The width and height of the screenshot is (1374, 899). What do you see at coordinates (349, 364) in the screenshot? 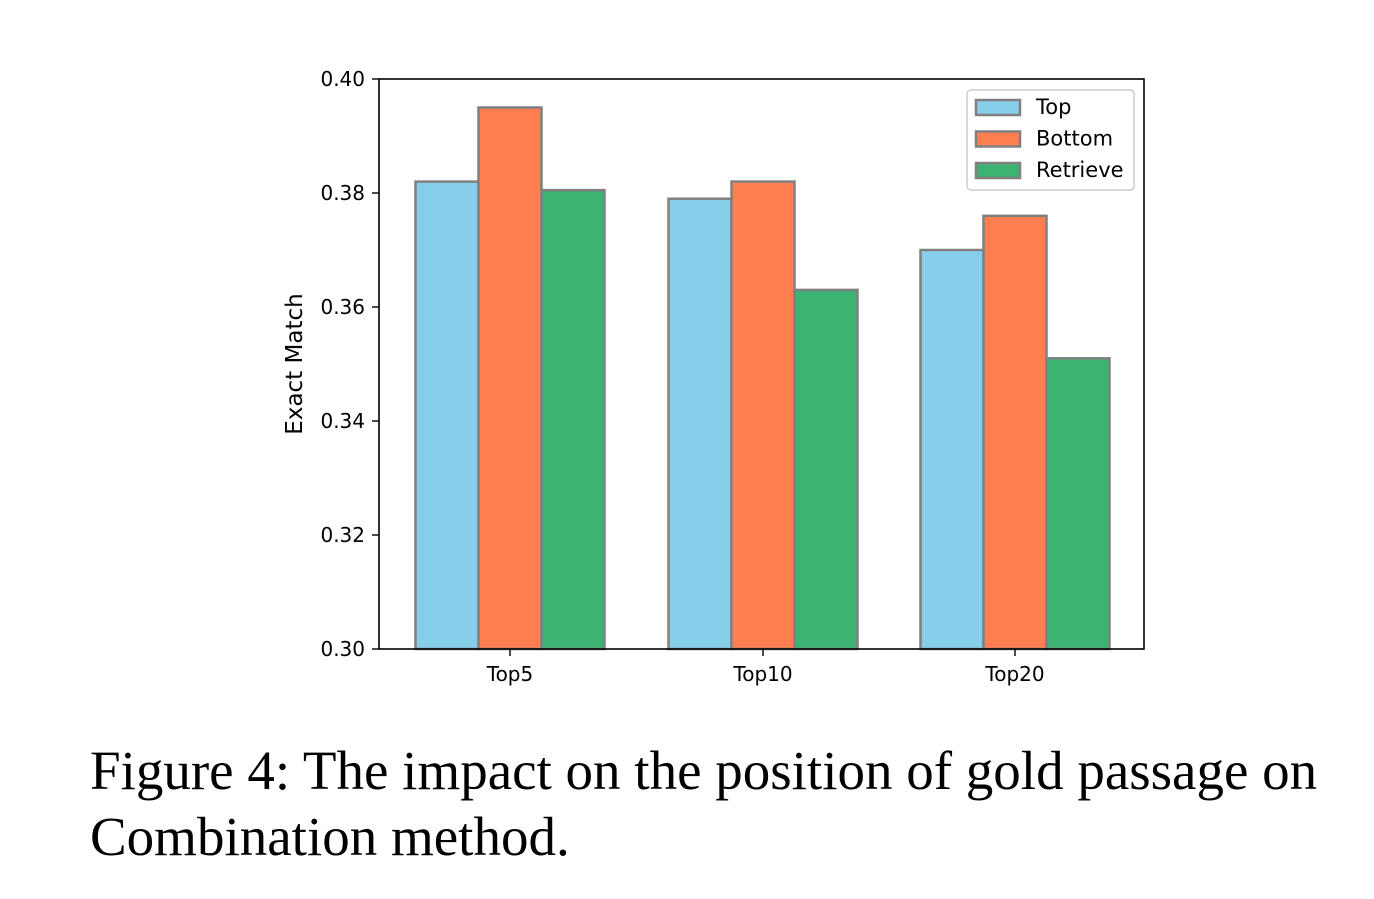
I see `y-axis: 0.30 0.32 0.34 0.36 0.38 0.40` at bounding box center [349, 364].